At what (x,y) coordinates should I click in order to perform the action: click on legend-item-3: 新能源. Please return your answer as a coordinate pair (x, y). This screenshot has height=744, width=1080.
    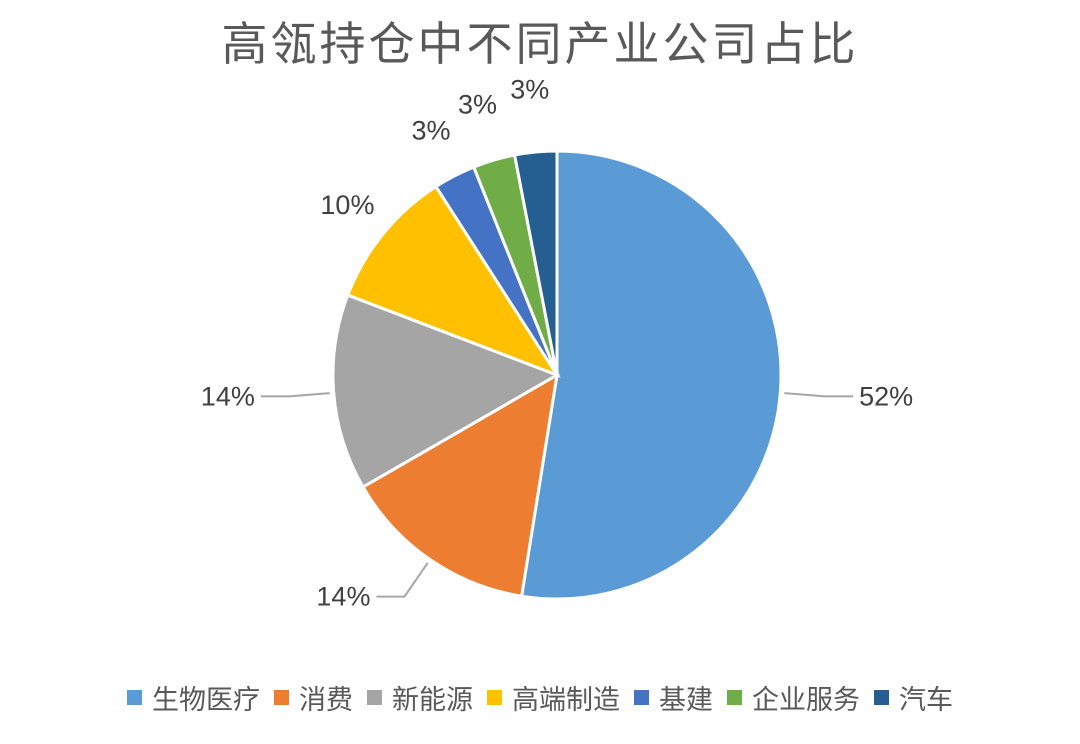
    Looking at the image, I should click on (420, 697).